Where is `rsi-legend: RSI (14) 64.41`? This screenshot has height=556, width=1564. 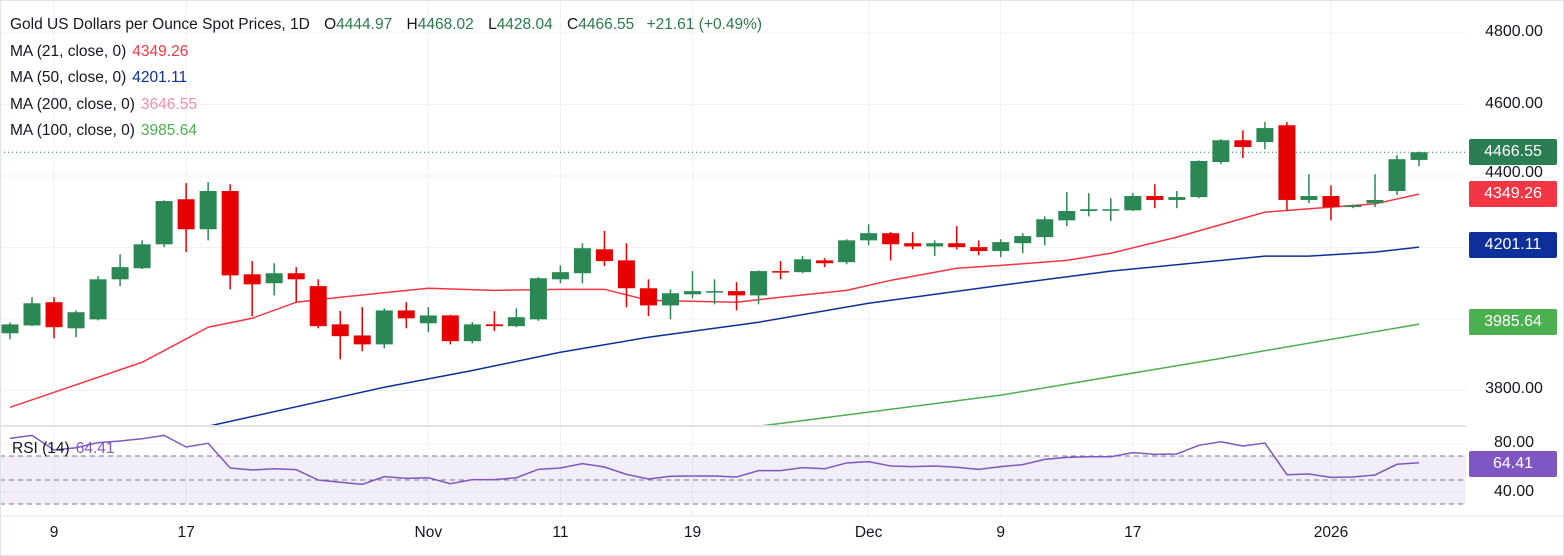
rsi-legend: RSI (14) 64.41 is located at coordinates (63, 449).